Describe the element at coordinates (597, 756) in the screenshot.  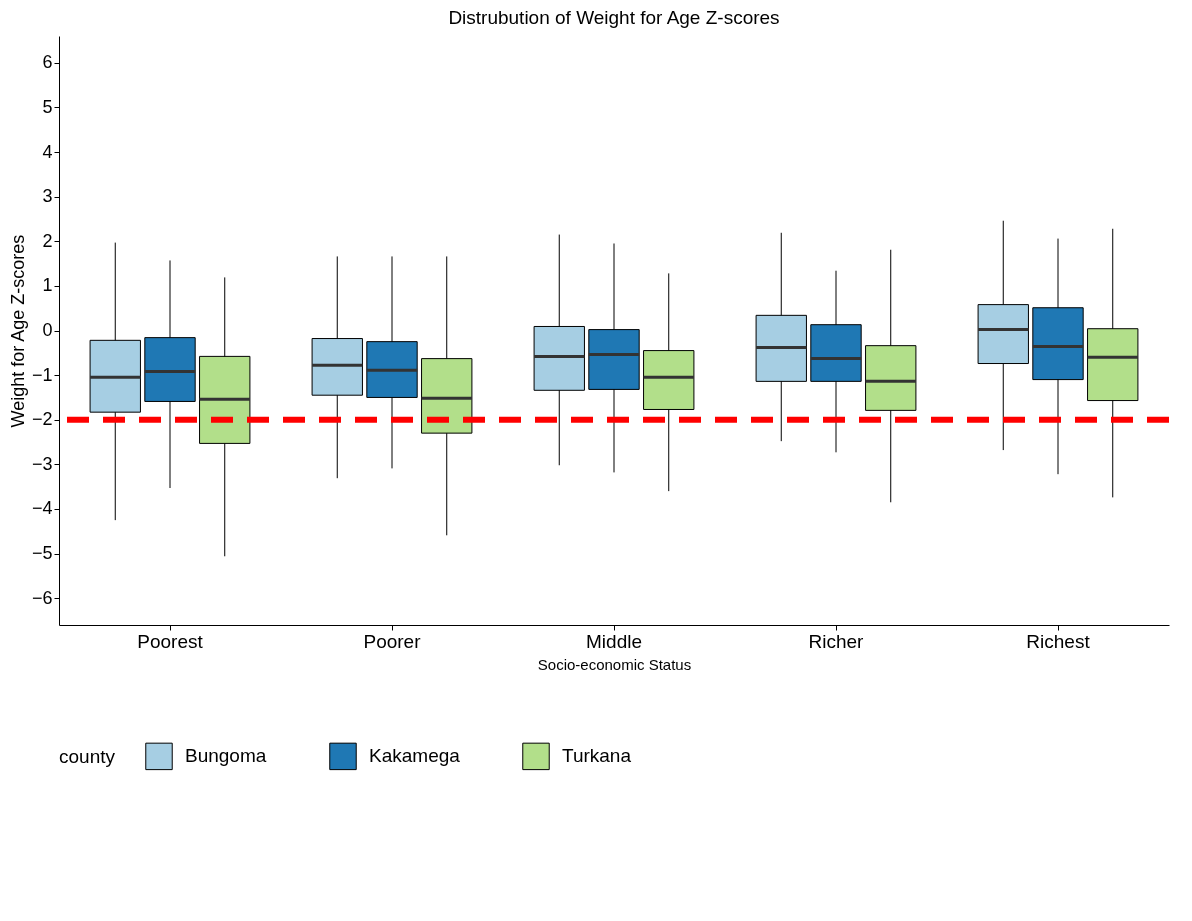
I see `legend-label: Turkana` at that location.